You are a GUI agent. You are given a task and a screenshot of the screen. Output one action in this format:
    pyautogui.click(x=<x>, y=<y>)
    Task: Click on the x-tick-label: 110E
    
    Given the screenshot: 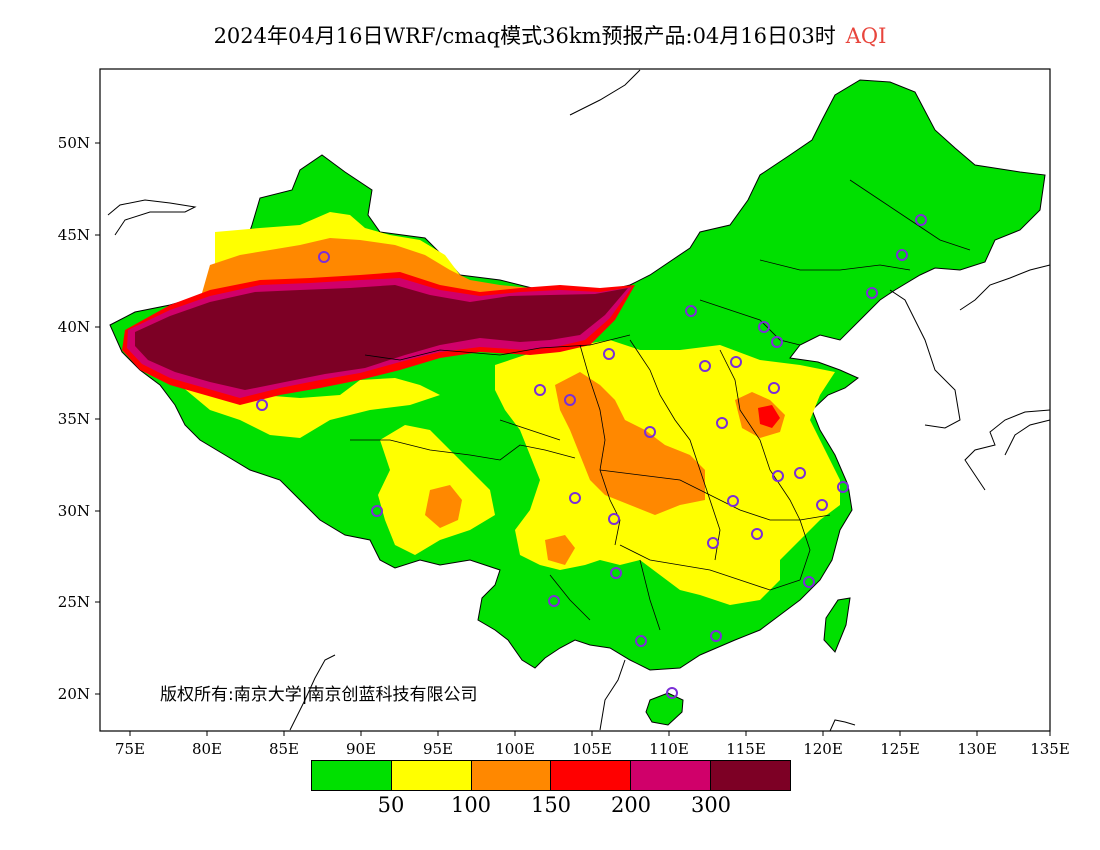 What is the action you would take?
    pyautogui.click(x=669, y=749)
    